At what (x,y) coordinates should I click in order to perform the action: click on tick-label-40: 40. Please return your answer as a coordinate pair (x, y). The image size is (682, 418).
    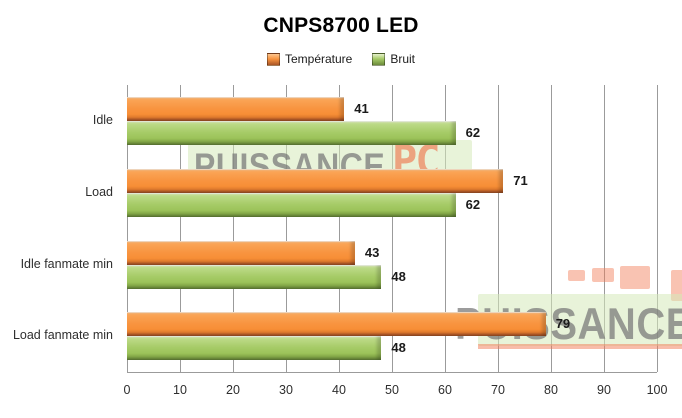
    Looking at the image, I should click on (339, 390).